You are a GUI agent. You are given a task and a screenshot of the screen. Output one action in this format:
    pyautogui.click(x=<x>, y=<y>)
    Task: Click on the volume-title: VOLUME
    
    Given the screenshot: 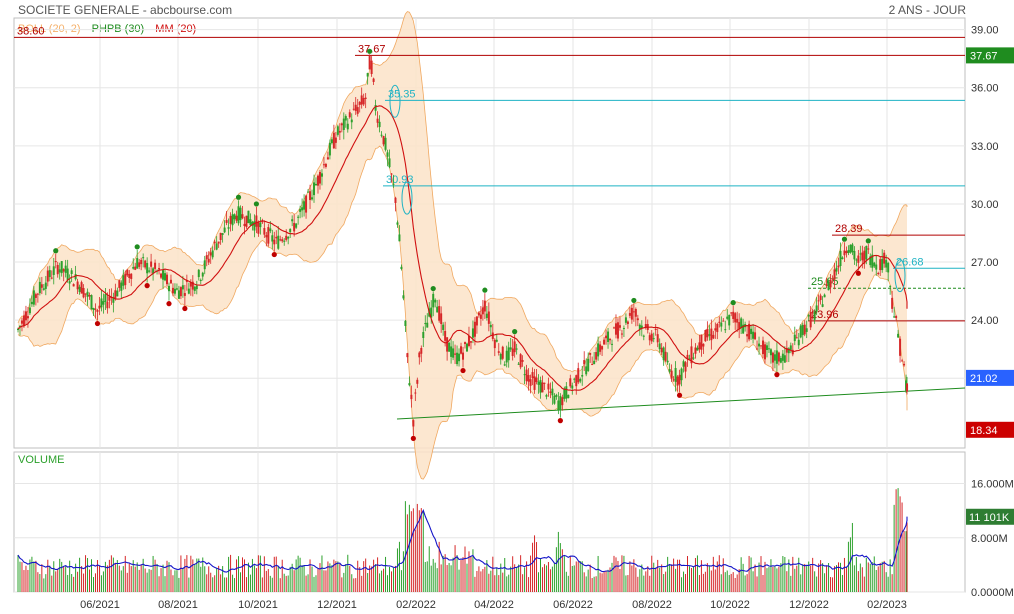 What is the action you would take?
    pyautogui.click(x=41, y=460)
    